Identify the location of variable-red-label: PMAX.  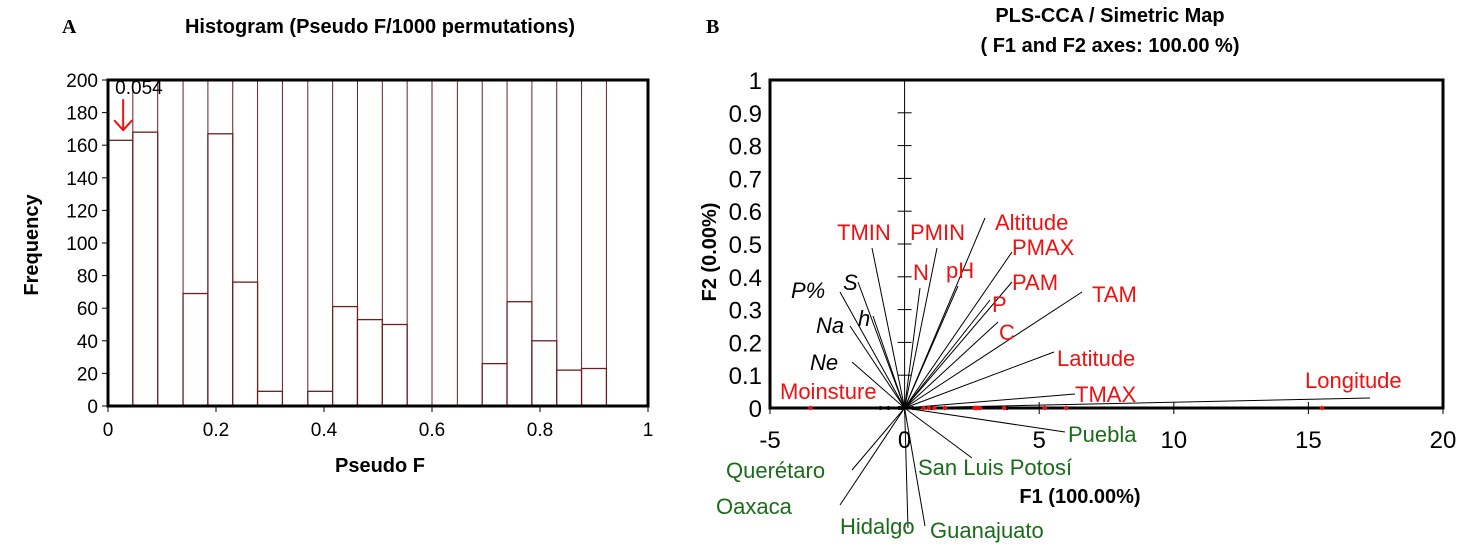
(1043, 247).